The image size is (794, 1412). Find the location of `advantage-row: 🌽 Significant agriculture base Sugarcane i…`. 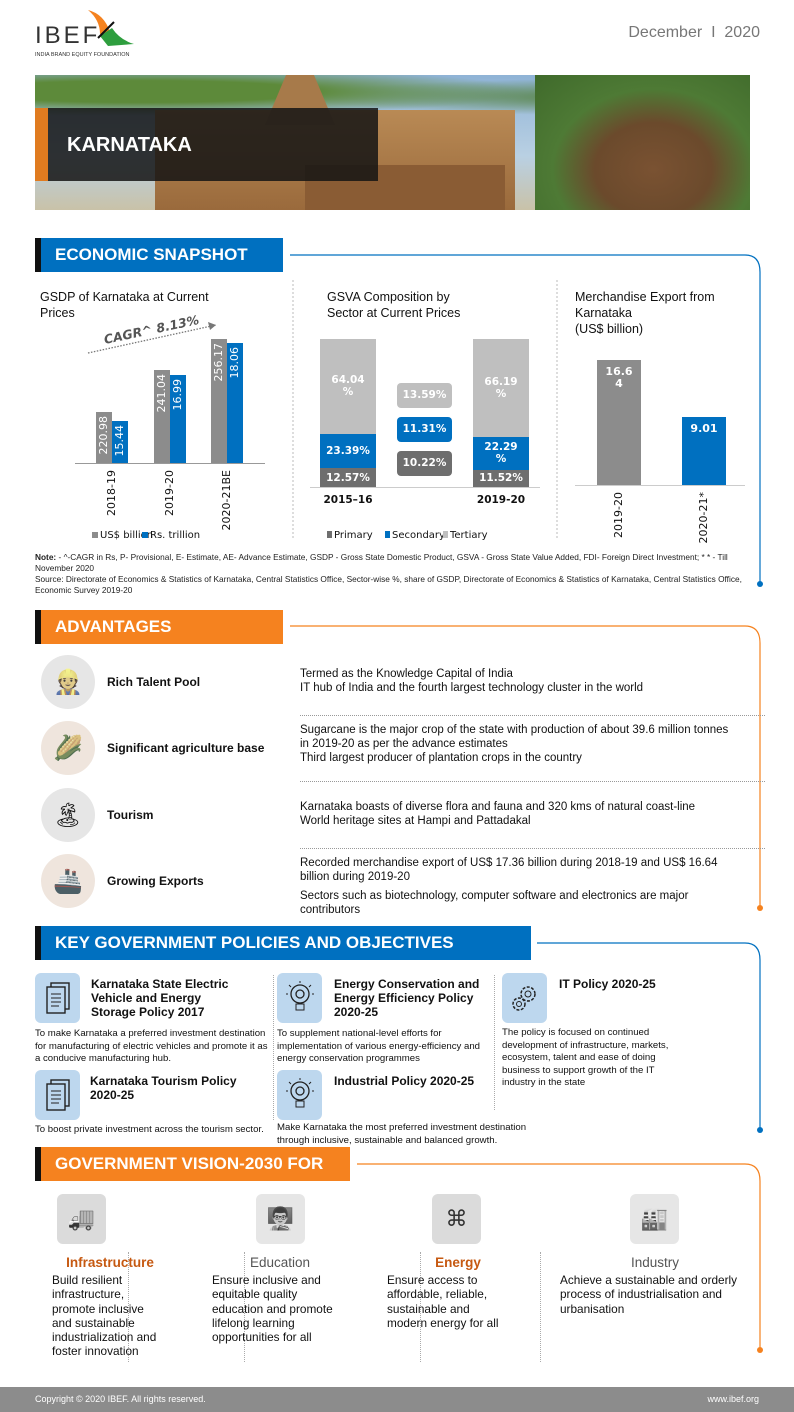

advantage-row: 🌽 Significant agriculture base Sugarcane i… is located at coordinates (400, 750).